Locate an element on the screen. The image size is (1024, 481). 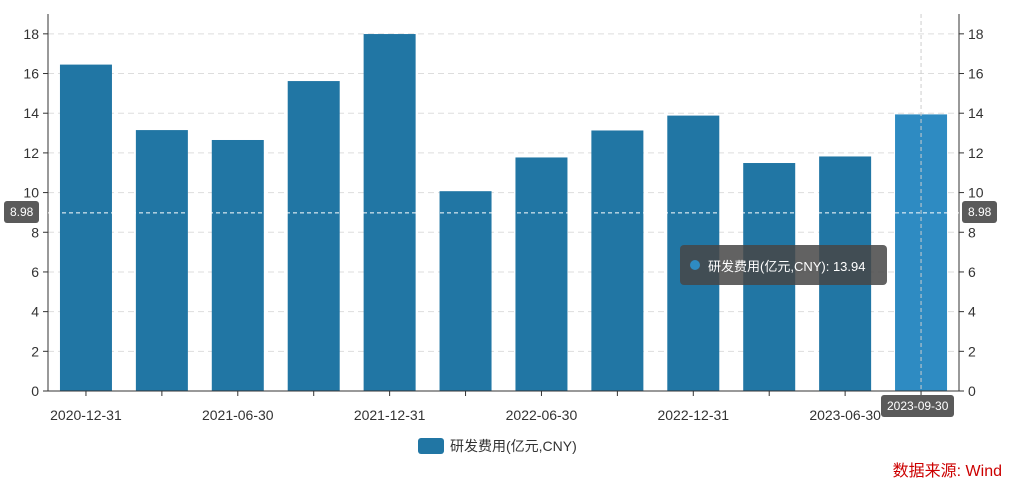
tooltip: 研发费用(亿元,CNY): 13.94 is located at coordinates (783, 265).